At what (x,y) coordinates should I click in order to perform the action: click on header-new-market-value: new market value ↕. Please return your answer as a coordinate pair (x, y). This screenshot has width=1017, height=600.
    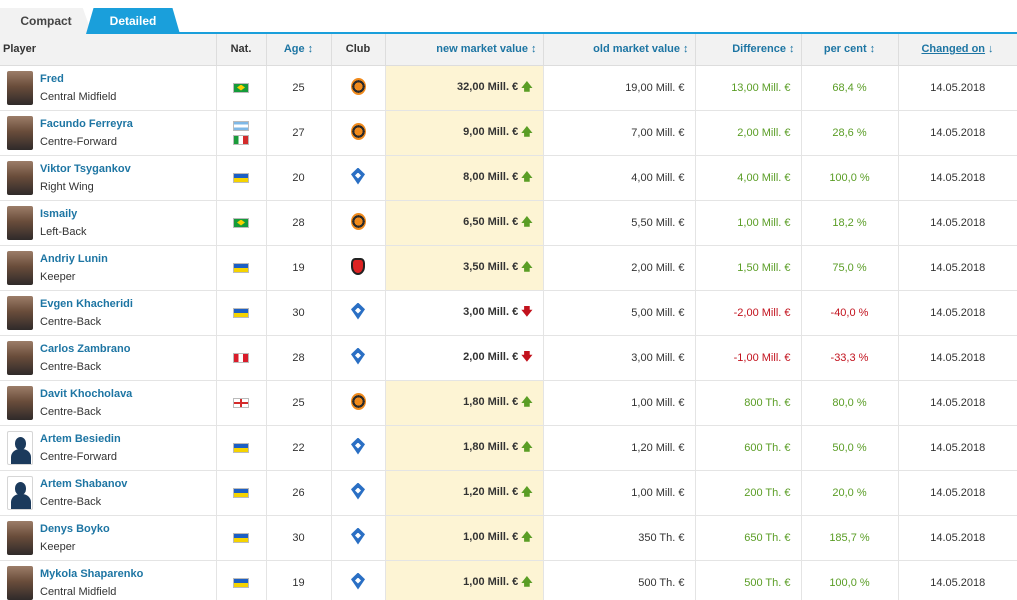
    Looking at the image, I should click on (464, 50).